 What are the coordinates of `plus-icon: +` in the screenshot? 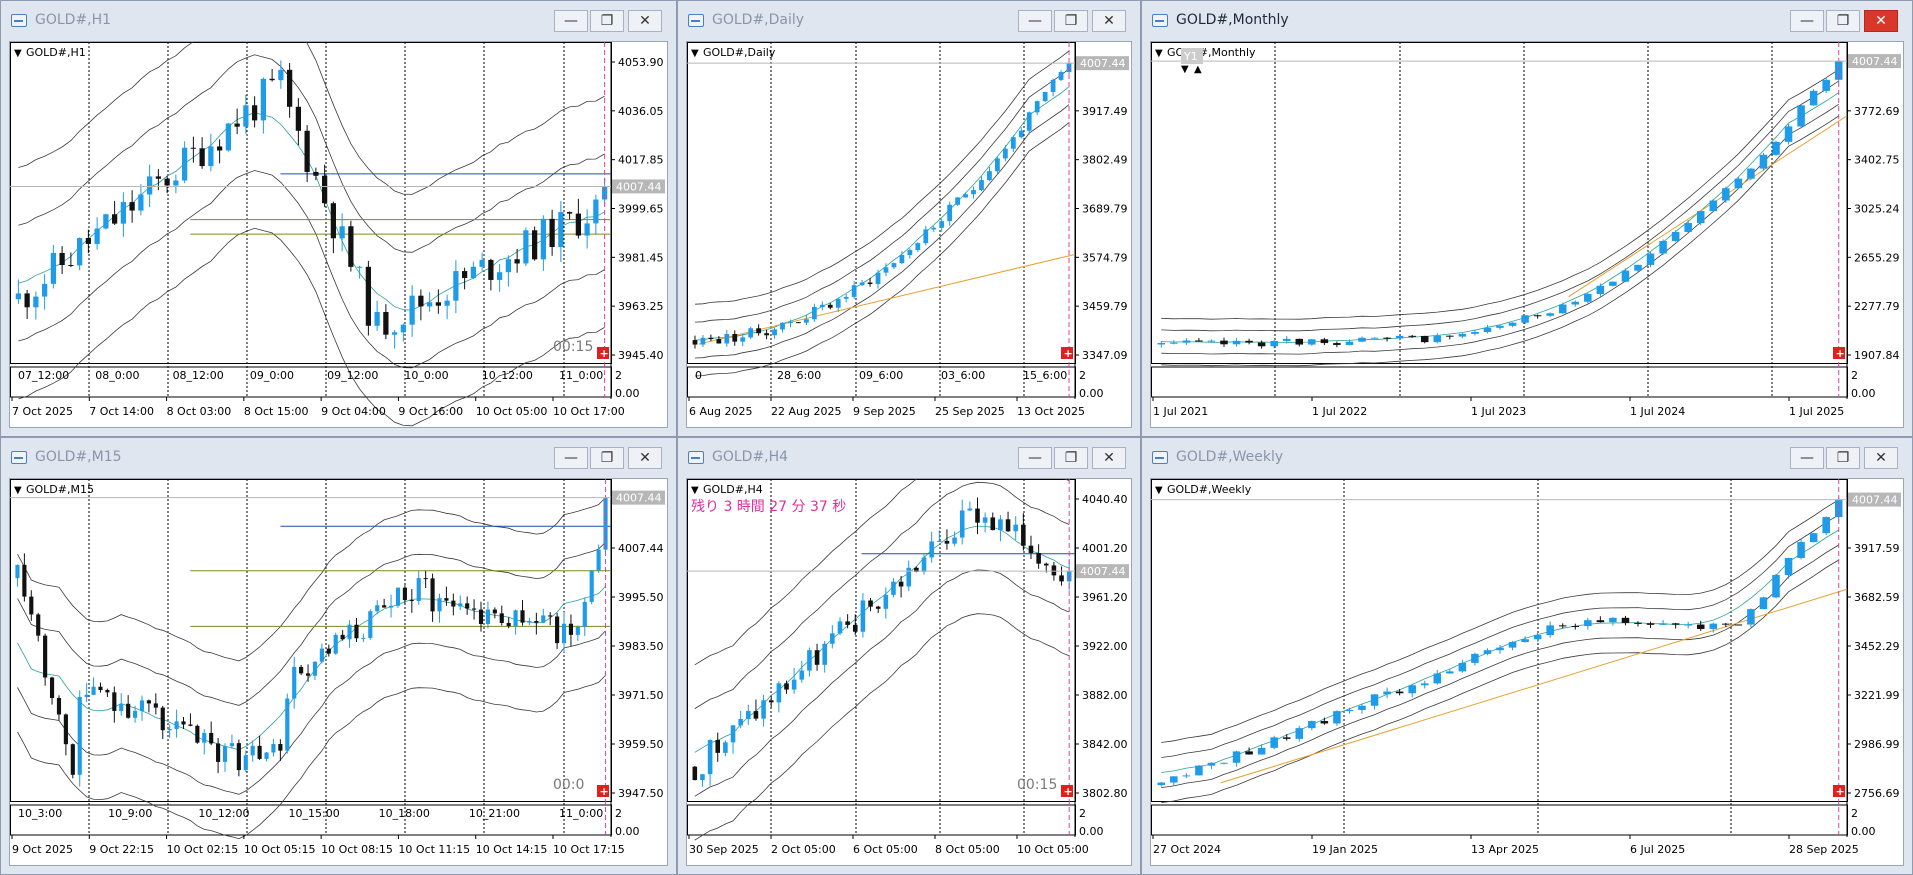 It's located at (604, 791).